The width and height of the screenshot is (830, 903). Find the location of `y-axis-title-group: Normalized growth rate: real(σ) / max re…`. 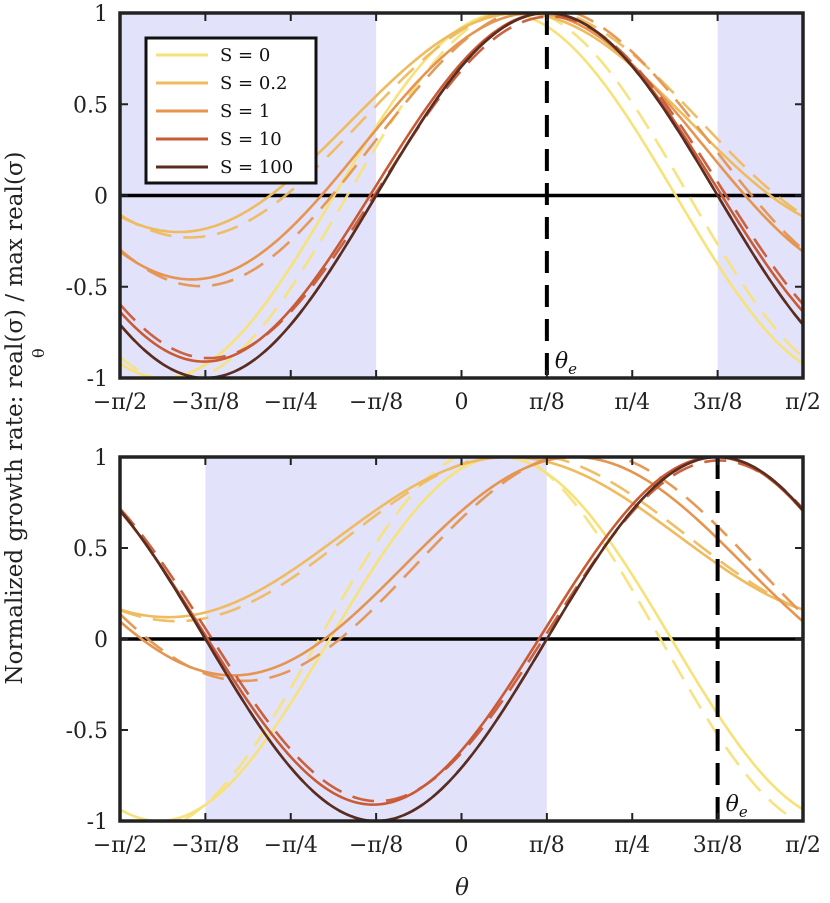

y-axis-title-group: Normalized growth rate: real(σ) / max re… is located at coordinates (25, 417).